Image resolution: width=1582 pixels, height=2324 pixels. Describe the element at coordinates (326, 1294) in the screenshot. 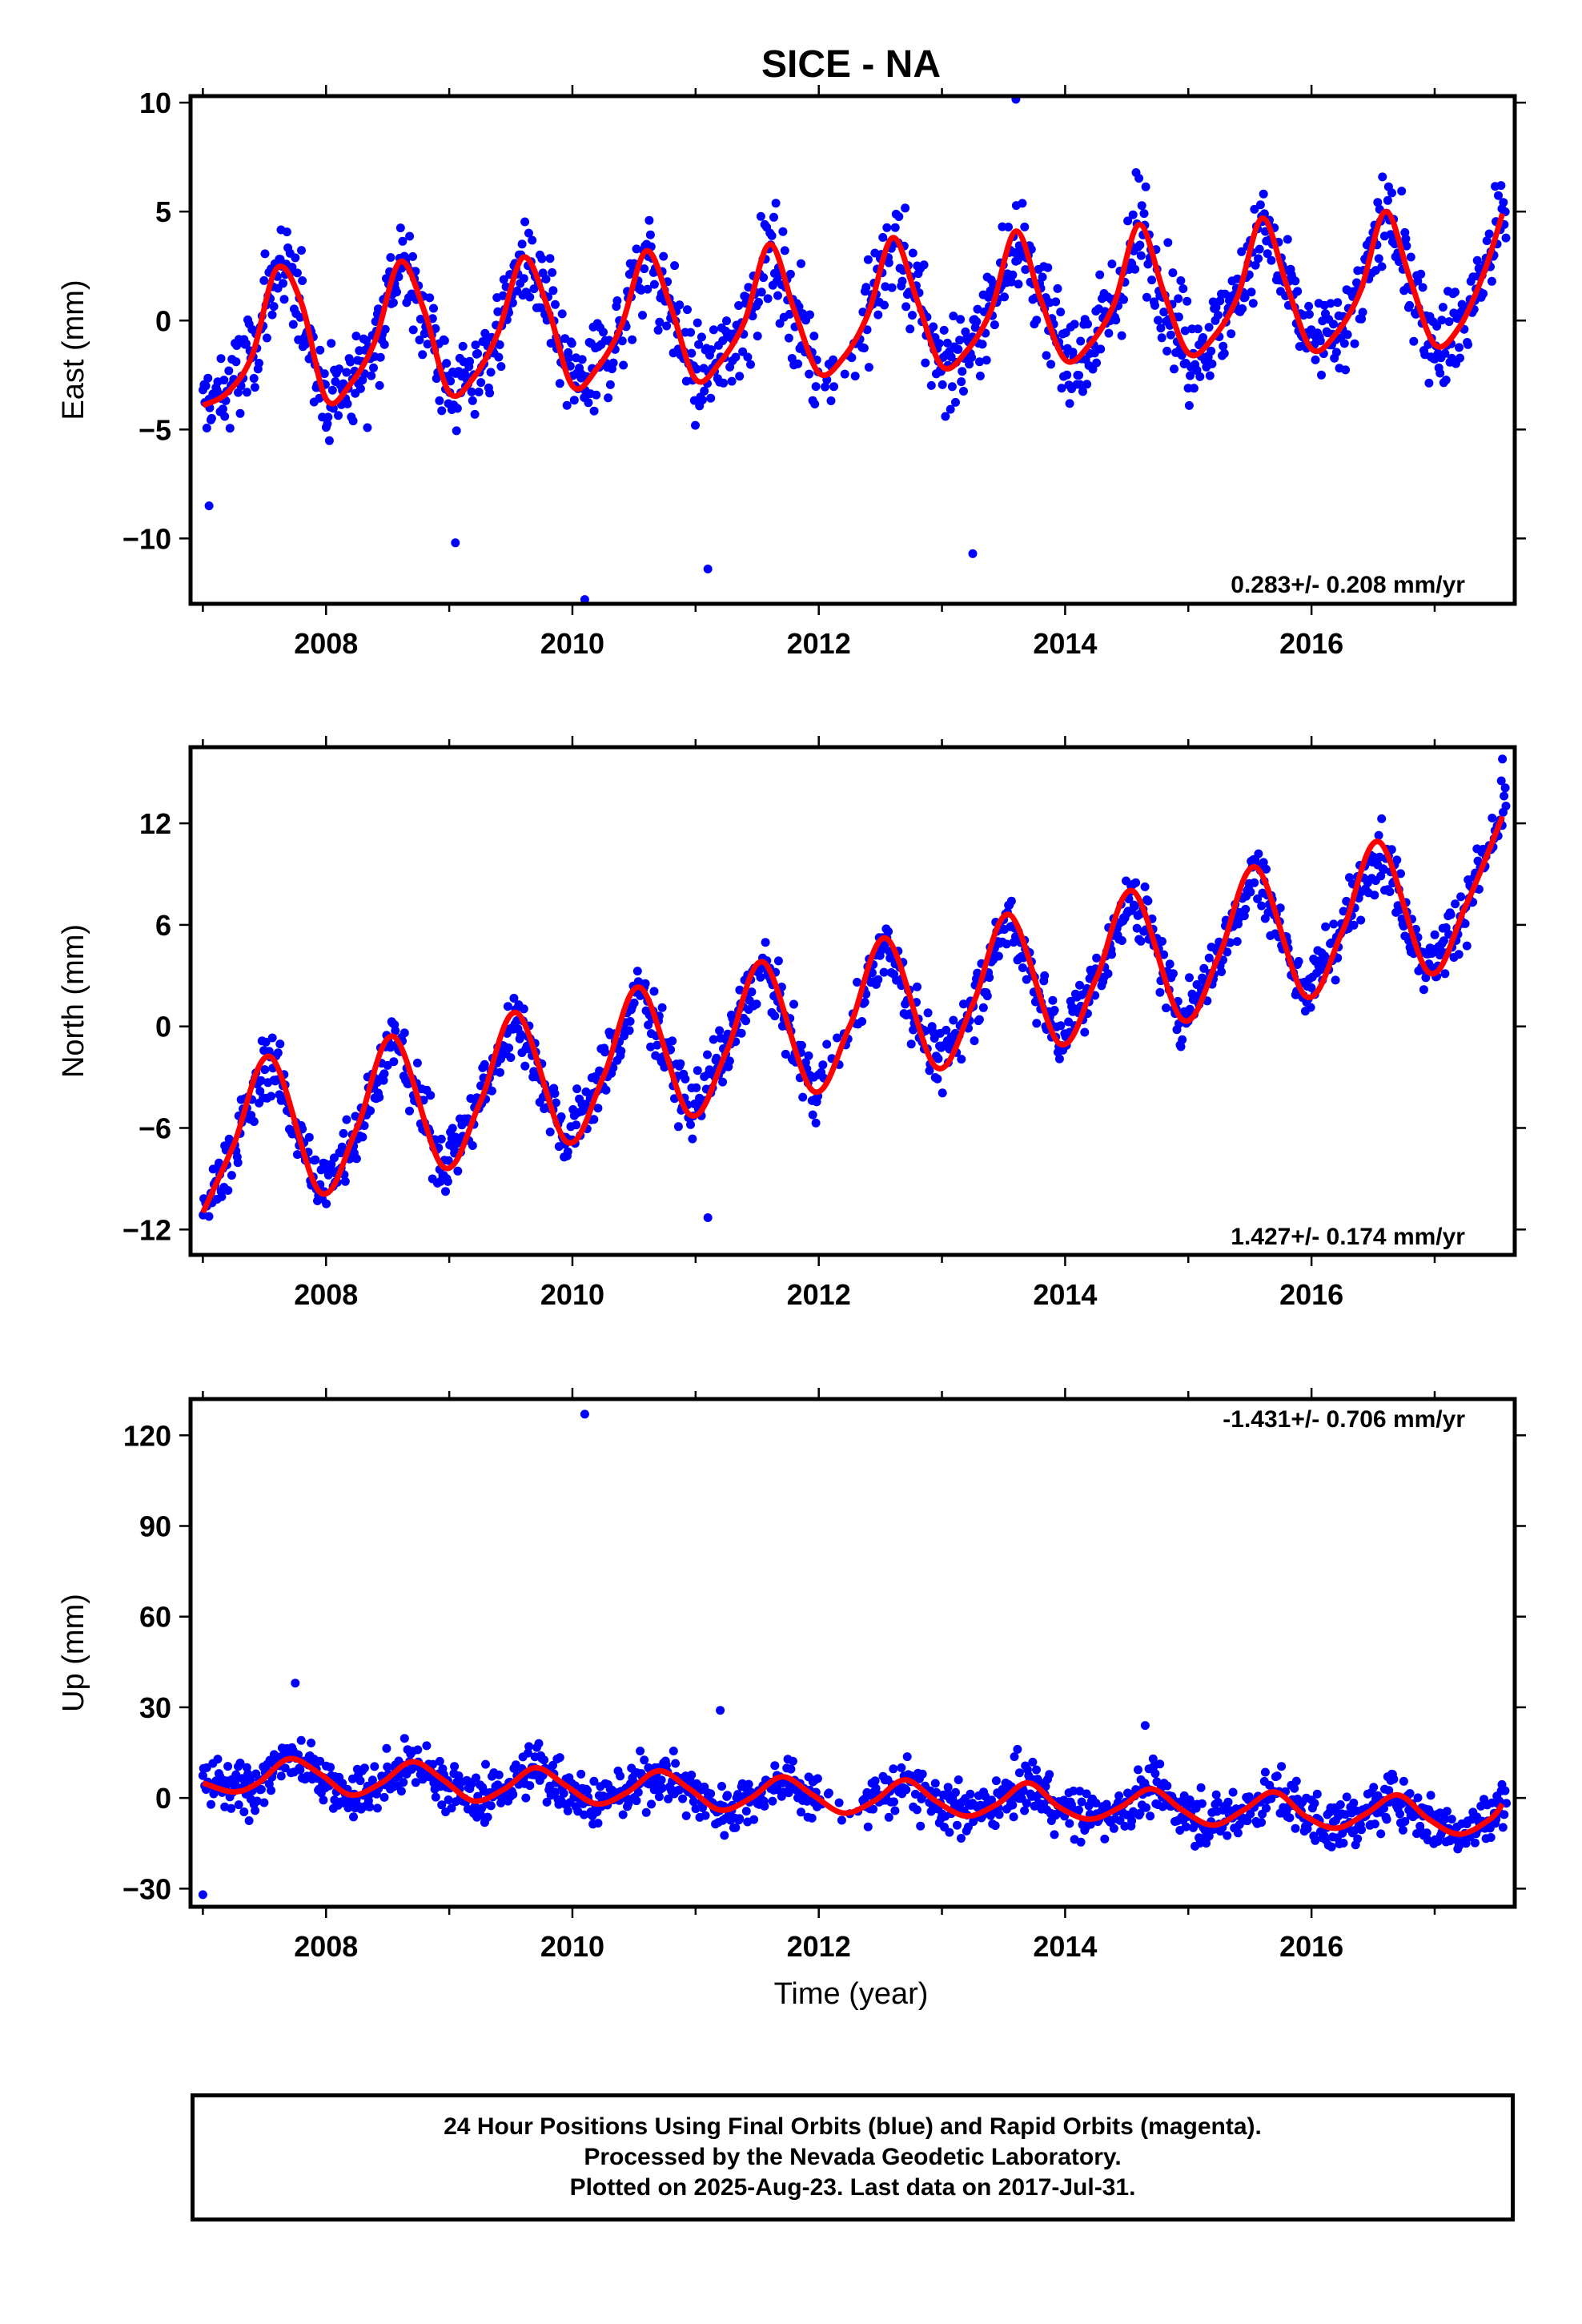

I see `north-x-tick-label: 2008` at that location.